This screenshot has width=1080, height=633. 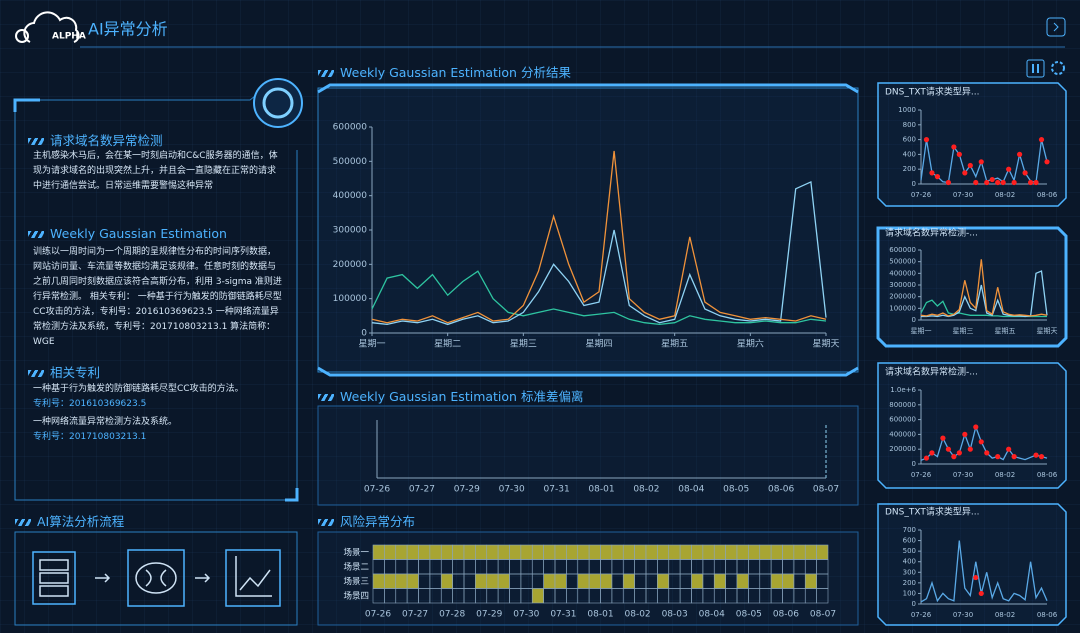 I want to click on row-label: 场景二, so click(x=356, y=567).